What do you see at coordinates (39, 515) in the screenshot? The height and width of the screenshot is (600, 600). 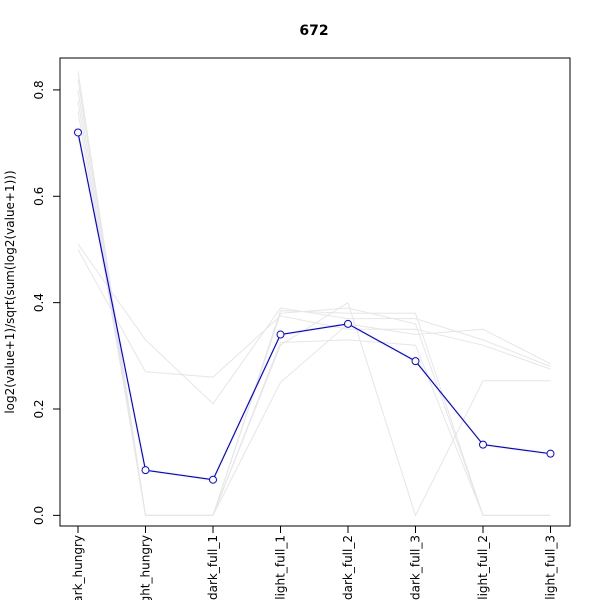 I see `y-tick-label: 0.0` at bounding box center [39, 515].